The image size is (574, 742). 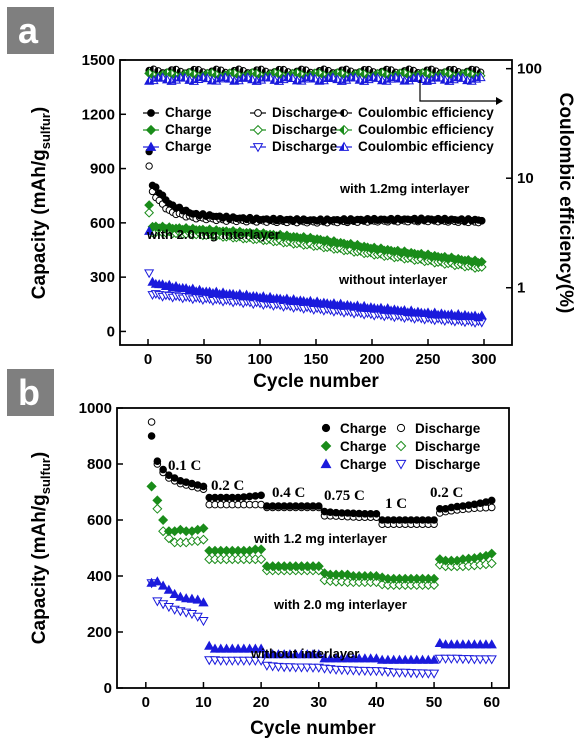 What do you see at coordinates (376, 702) in the screenshot?
I see `panel-b-x-tick-label: 40` at bounding box center [376, 702].